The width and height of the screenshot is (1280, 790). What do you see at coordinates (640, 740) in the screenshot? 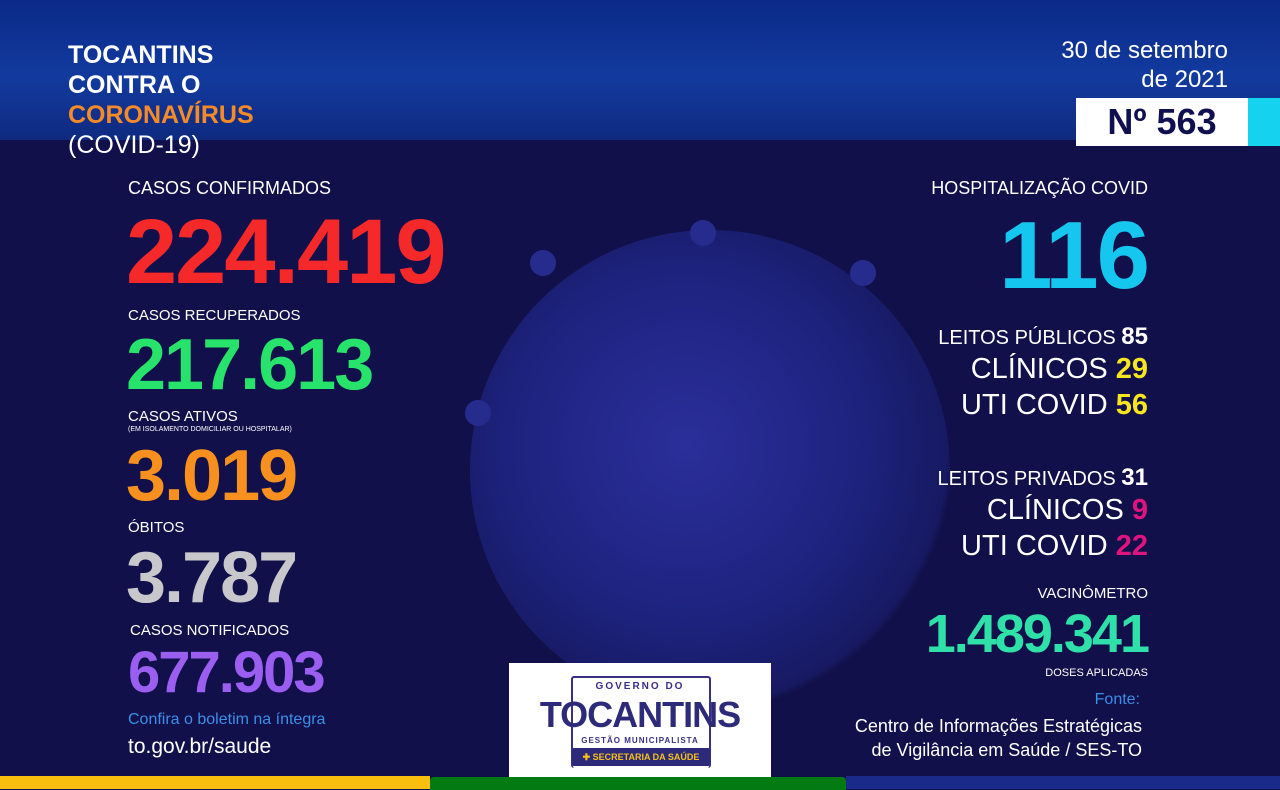
I see `logo-line: GESTÃO MUNICIPALISTA` at bounding box center [640, 740].